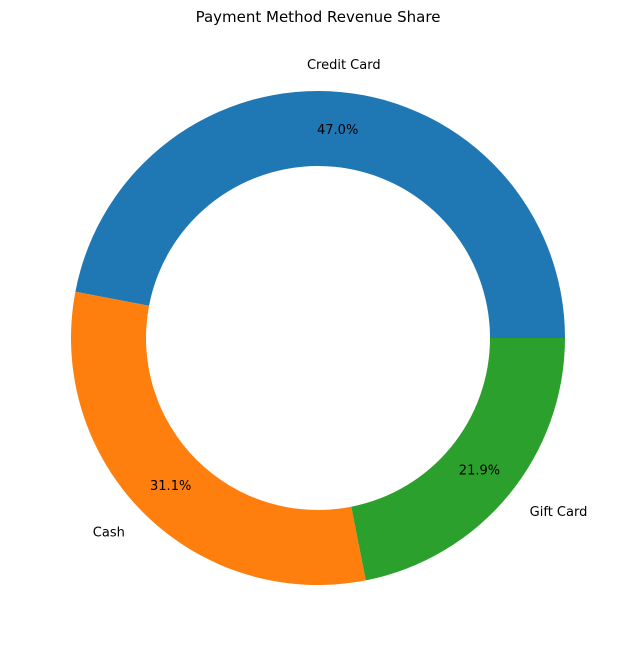  What do you see at coordinates (559, 512) in the screenshot?
I see `slice-label-gift-card: Gift Card` at bounding box center [559, 512].